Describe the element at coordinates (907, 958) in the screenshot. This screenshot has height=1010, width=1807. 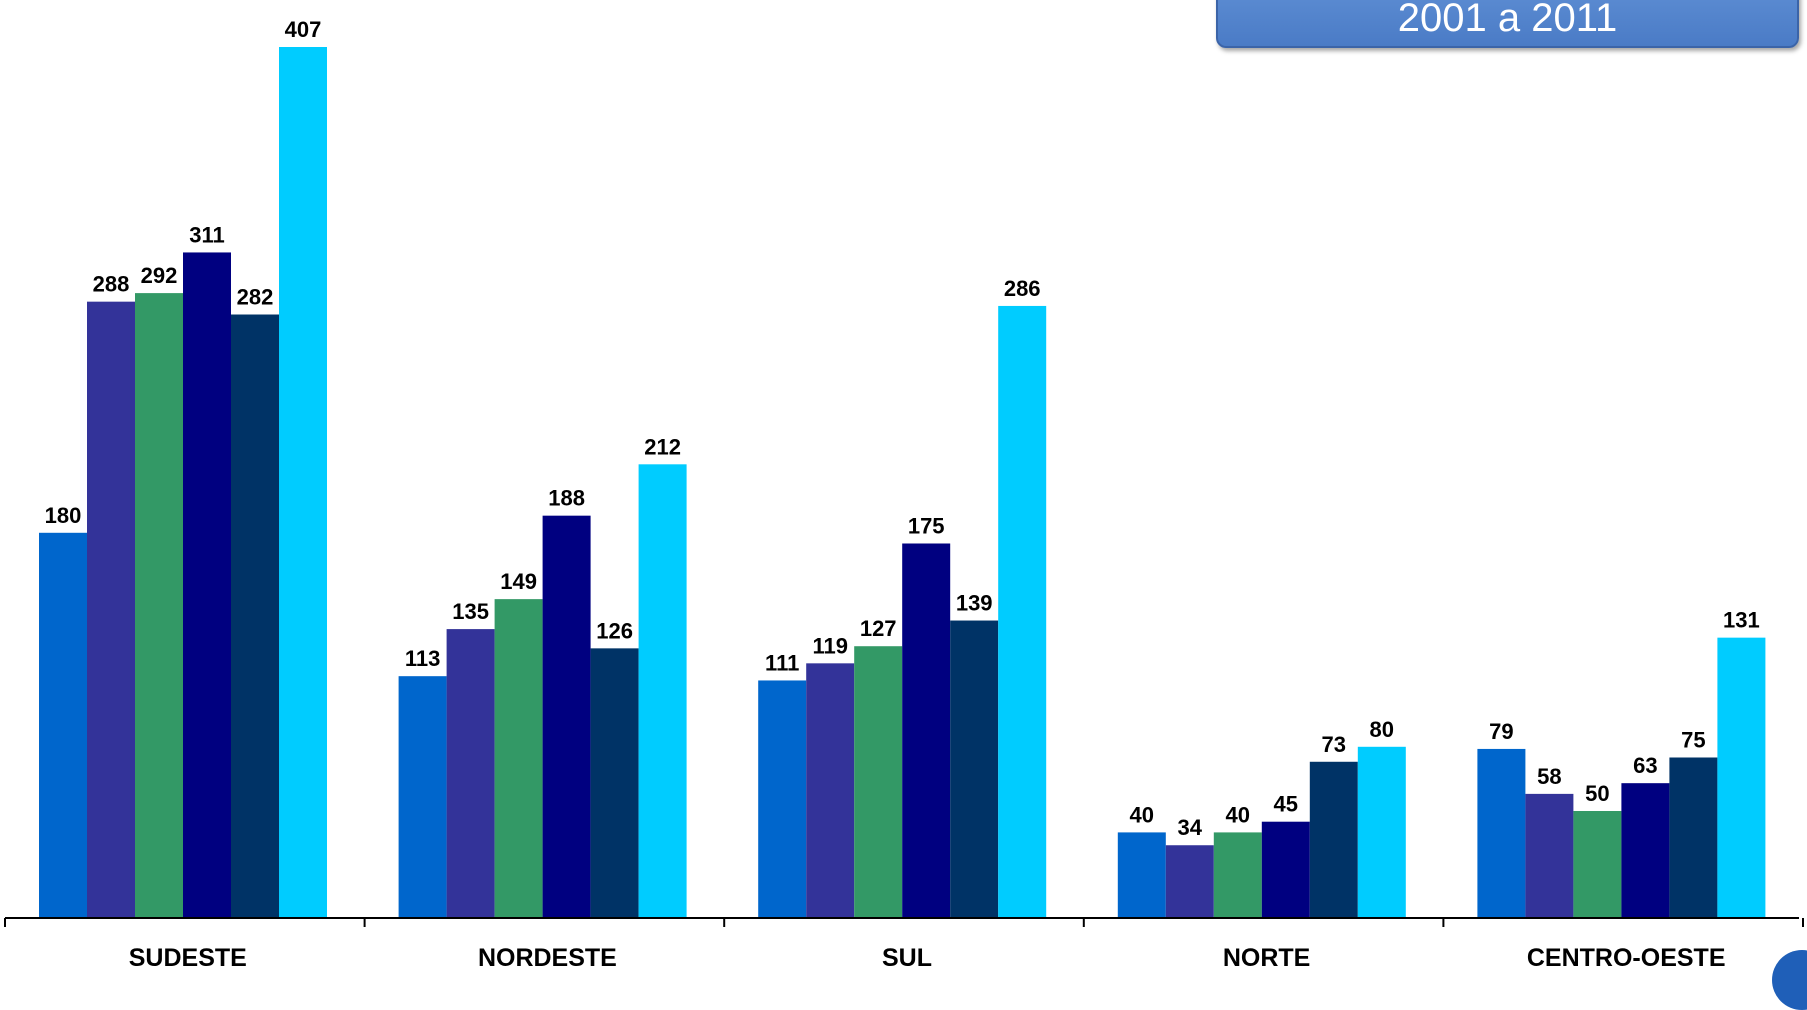
I see `category-label: SUL` at that location.